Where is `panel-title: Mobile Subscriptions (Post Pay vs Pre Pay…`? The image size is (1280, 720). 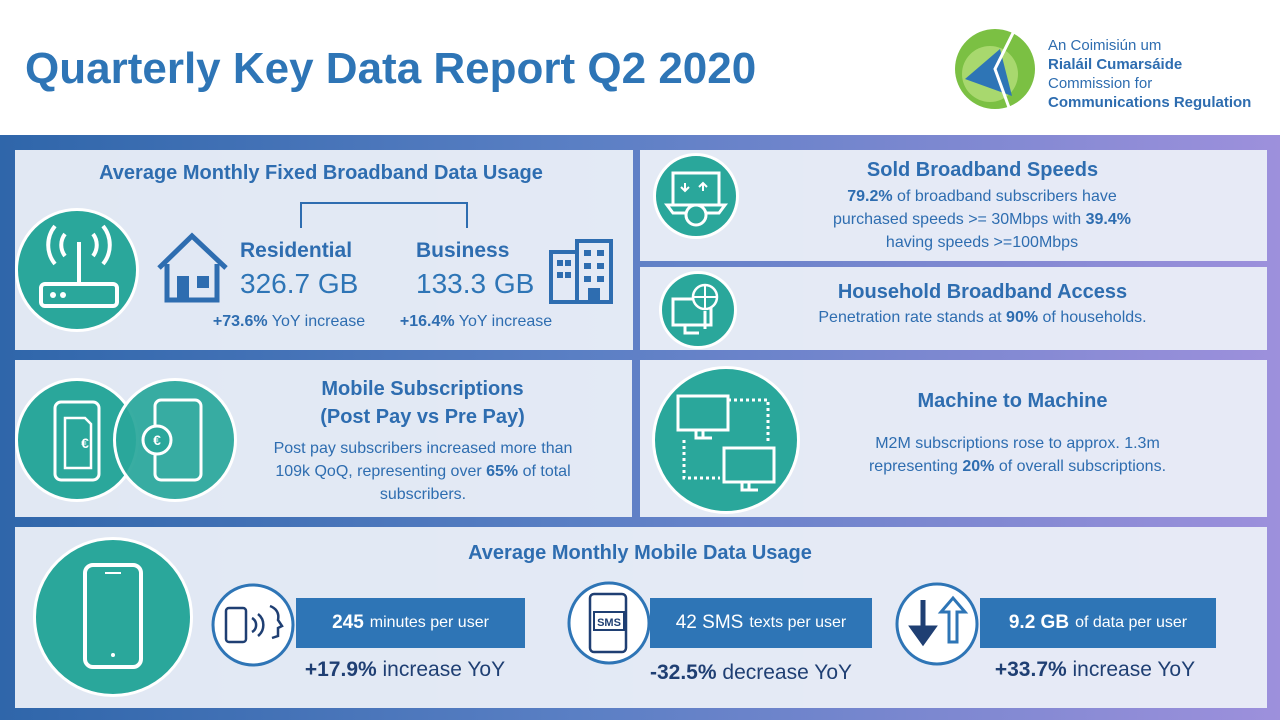 panel-title: Mobile Subscriptions (Post Pay vs Pre Pay… is located at coordinates (422, 403).